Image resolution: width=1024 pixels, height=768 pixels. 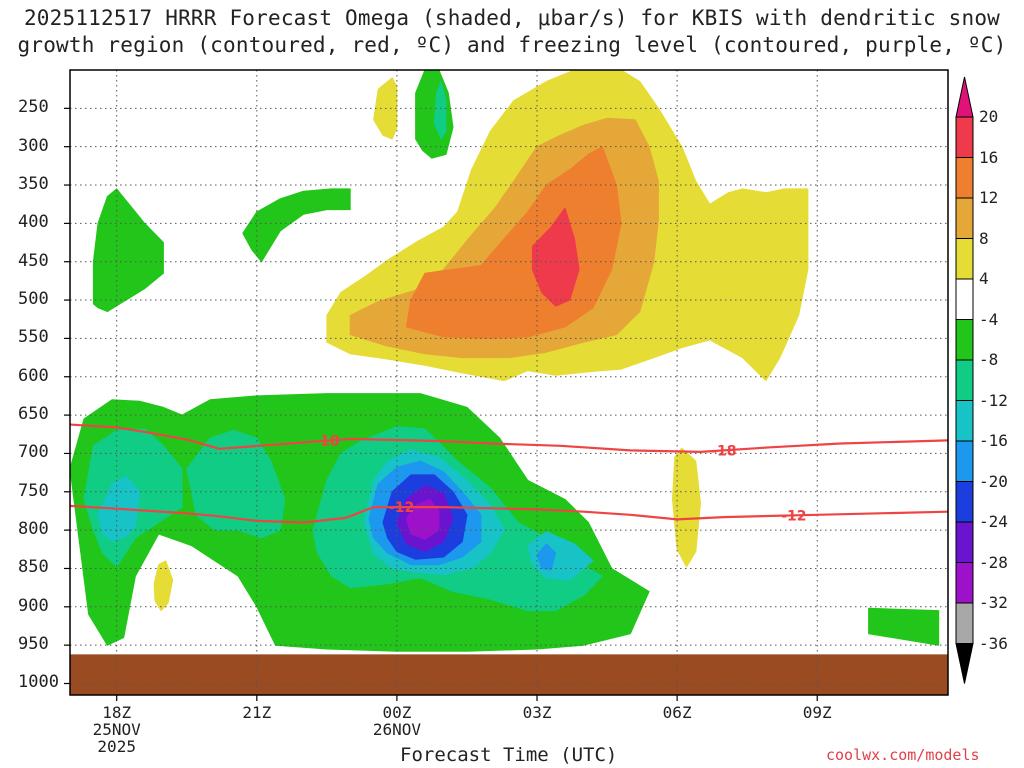 What do you see at coordinates (396, 729) in the screenshot?
I see `x-tick-date: 26NOV` at bounding box center [396, 729].